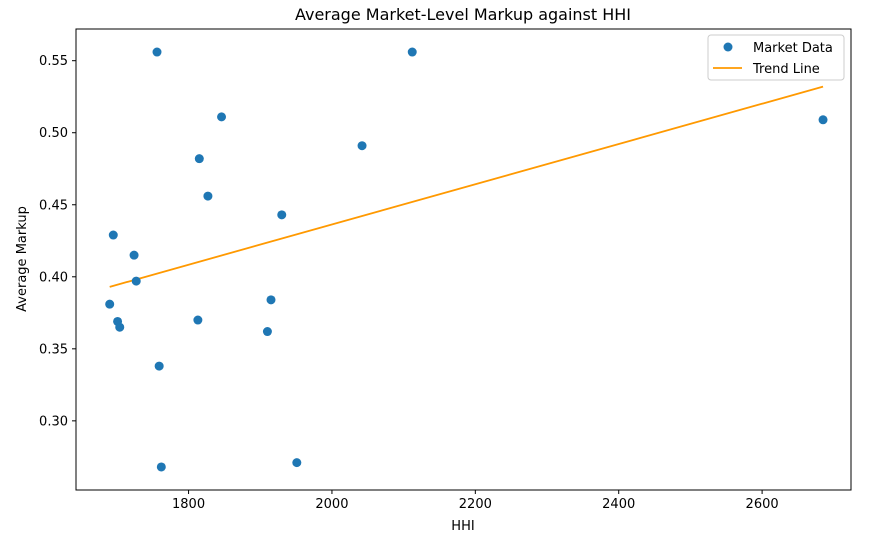  What do you see at coordinates (188, 504) in the screenshot?
I see `x-tick-label: 1800` at bounding box center [188, 504].